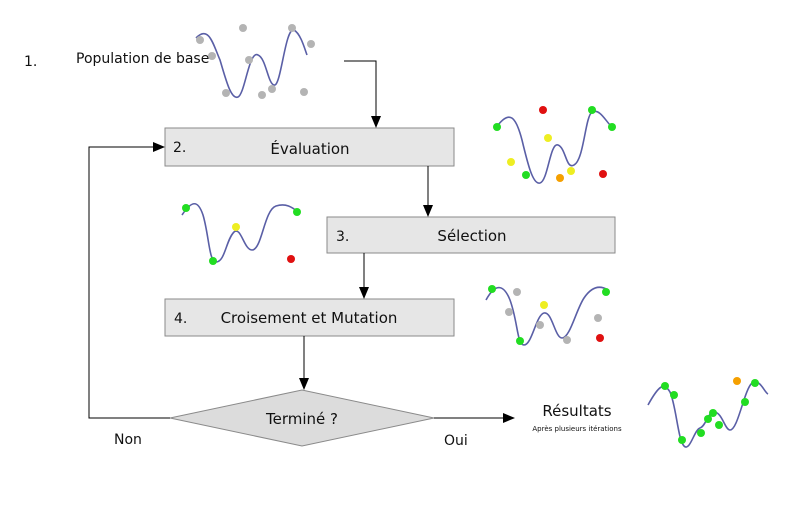  I want to click on step-4-number: 4., so click(180, 319).